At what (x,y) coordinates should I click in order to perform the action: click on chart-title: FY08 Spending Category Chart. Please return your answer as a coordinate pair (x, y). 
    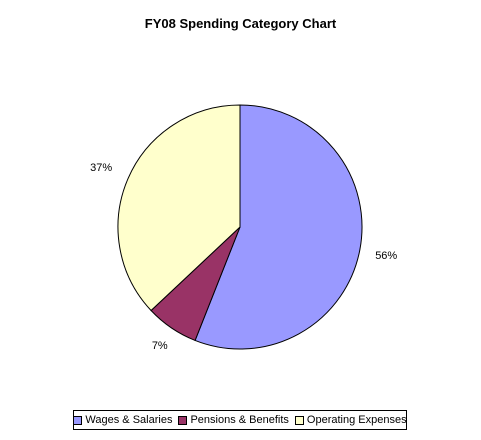
    Looking at the image, I should click on (240, 23).